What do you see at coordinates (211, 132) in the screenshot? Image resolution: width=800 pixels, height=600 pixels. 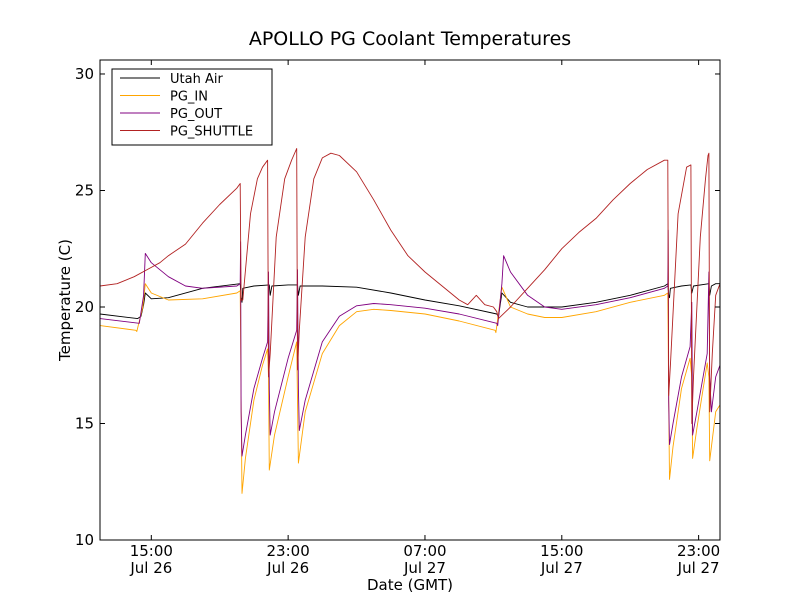 I see `legend-label-pg-shuttle: PG_SHUTTLE` at bounding box center [211, 132].